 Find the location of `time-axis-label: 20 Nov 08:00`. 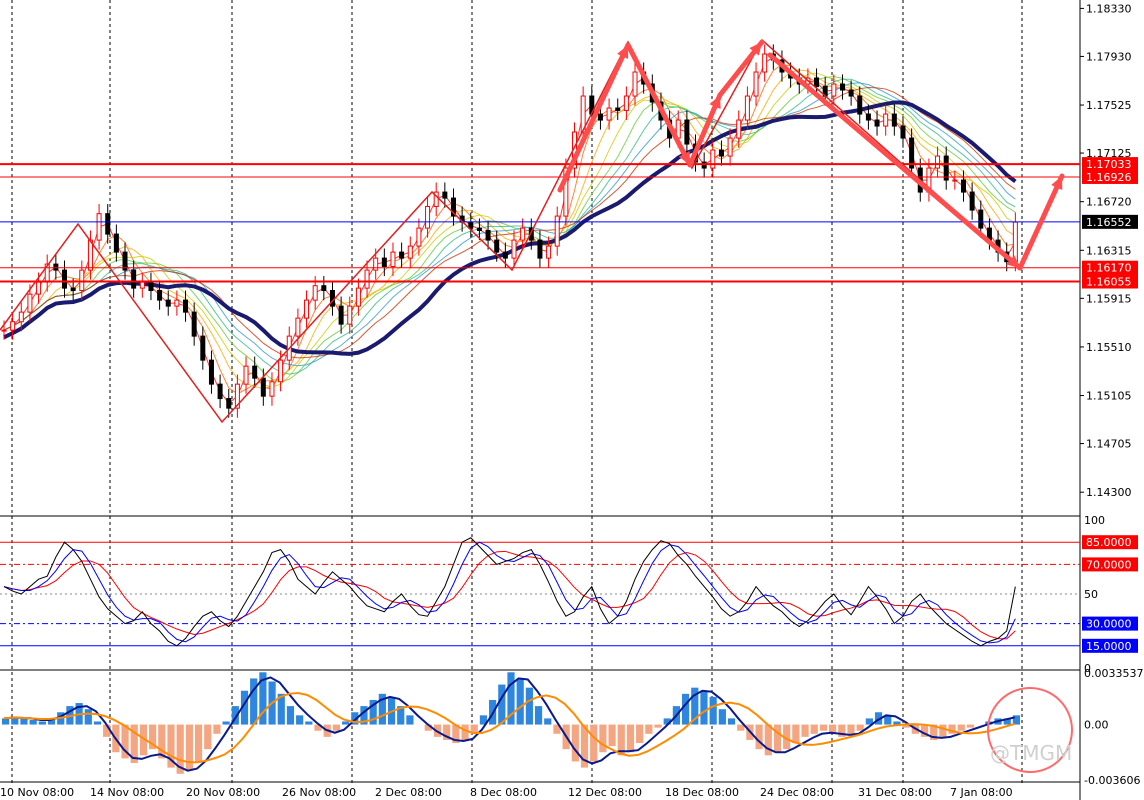

time-axis-label: 20 Nov 08:00 is located at coordinates (223, 792).